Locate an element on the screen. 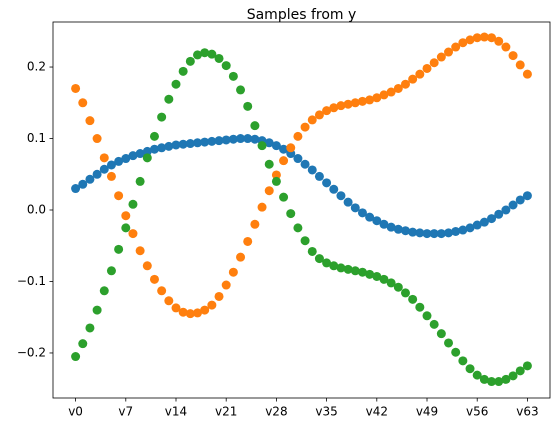 The width and height of the screenshot is (559, 434). x-tick-label: v42 is located at coordinates (377, 412).